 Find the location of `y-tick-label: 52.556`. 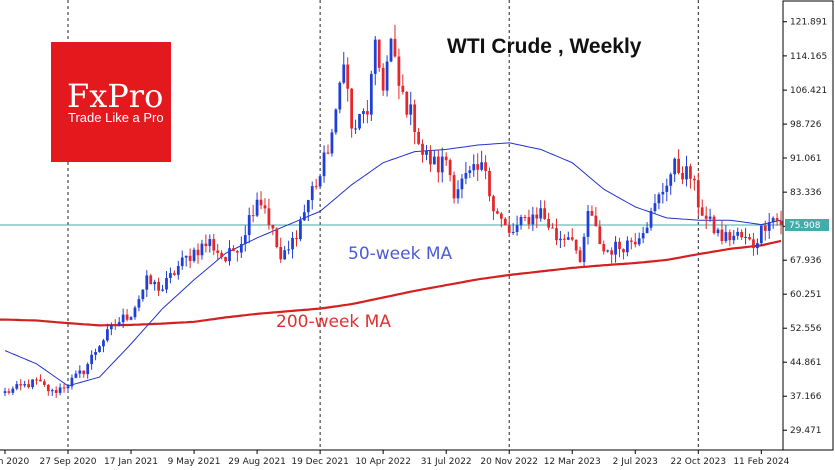

y-tick-label: 52.556 is located at coordinates (806, 329).